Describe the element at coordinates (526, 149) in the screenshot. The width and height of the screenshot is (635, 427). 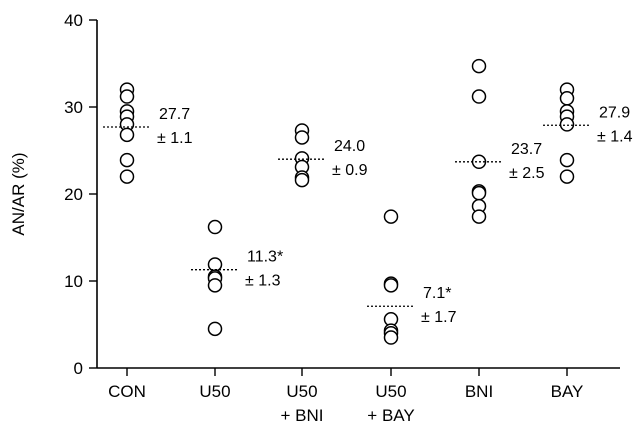
I see `mean-label: 23.7` at that location.